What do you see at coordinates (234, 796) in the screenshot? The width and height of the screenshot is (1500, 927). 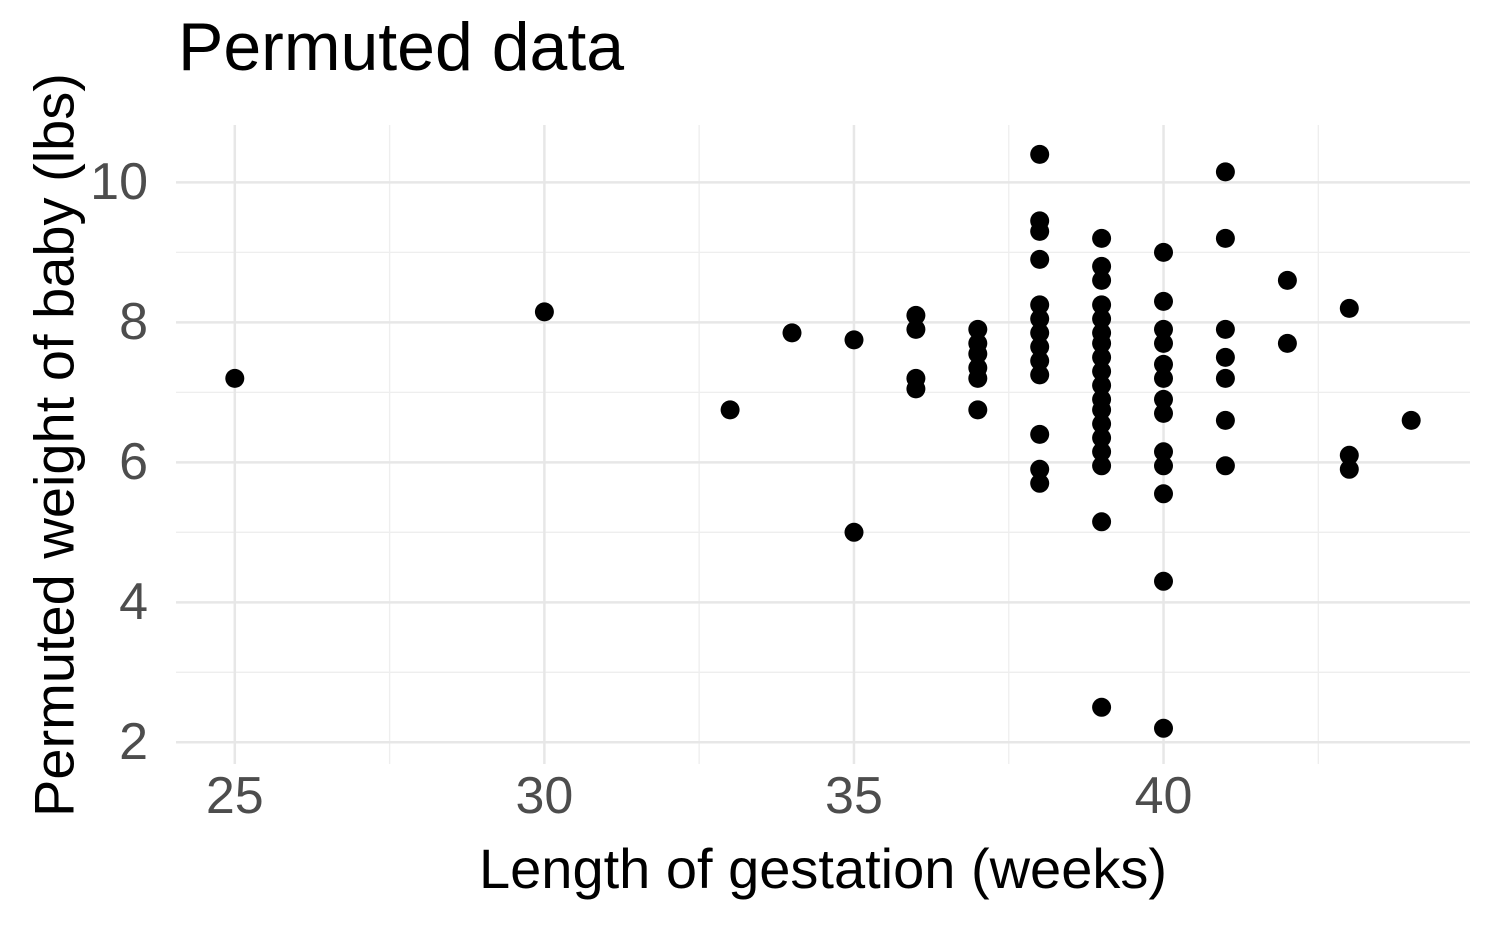 I see `x-tick-label: 25` at bounding box center [234, 796].